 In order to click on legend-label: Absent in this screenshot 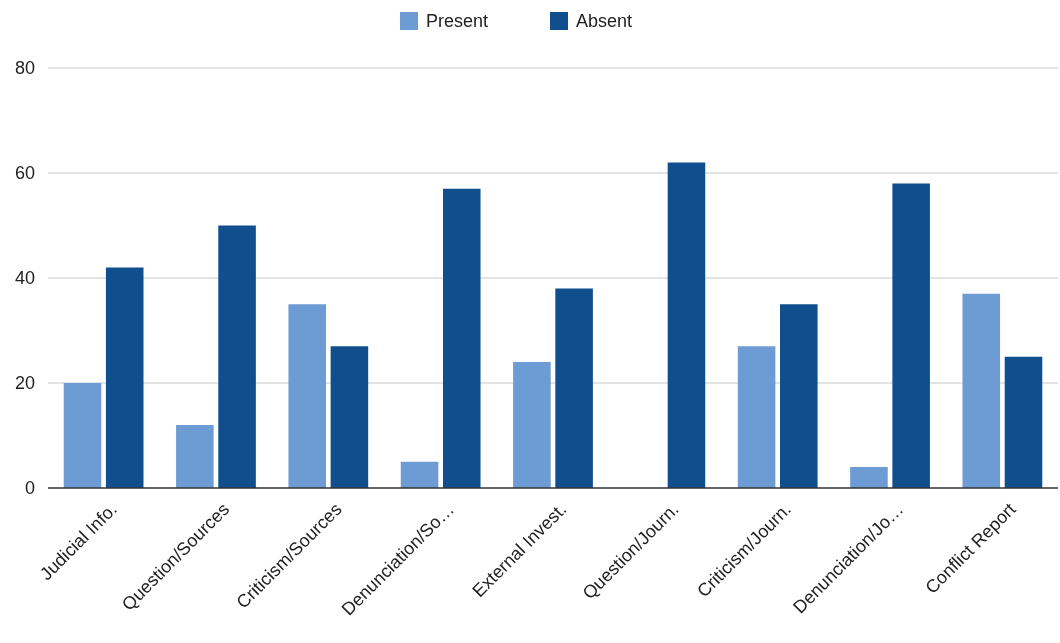, I will do `click(604, 21)`.